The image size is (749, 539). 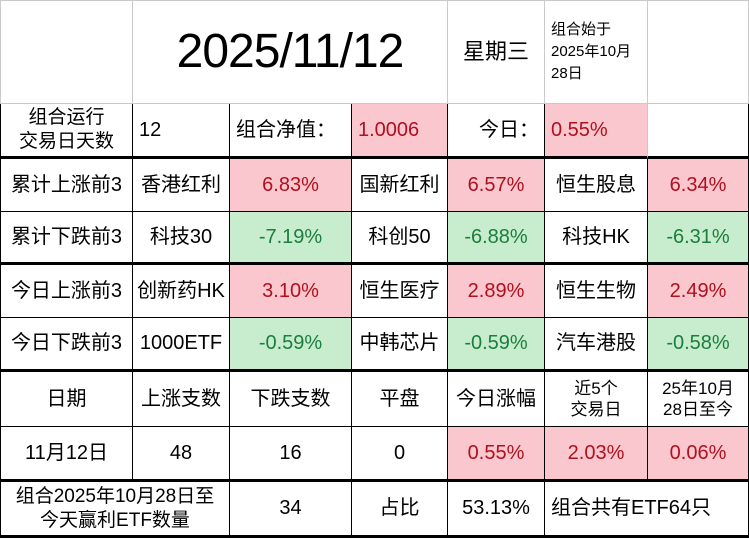 I want to click on stats-header-since-start: 25年10月 28日至今, so click(x=698, y=399).